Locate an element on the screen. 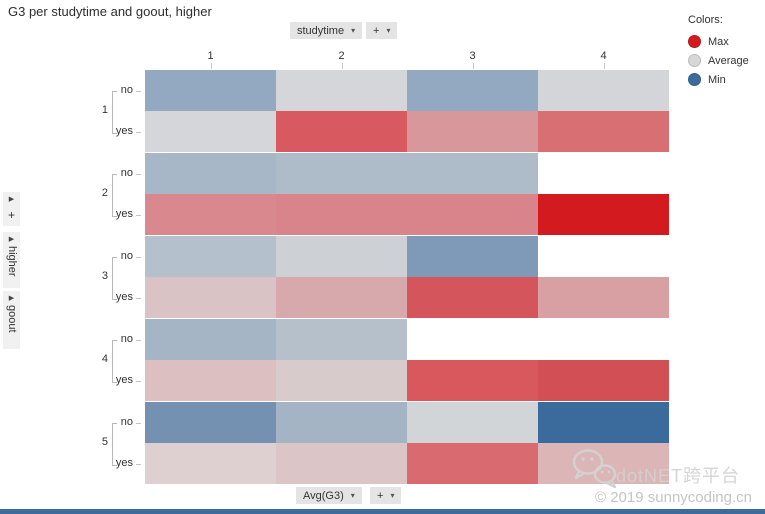 The height and width of the screenshot is (514, 765). add-value-field-dropdown: + ▾ is located at coordinates (386, 495).